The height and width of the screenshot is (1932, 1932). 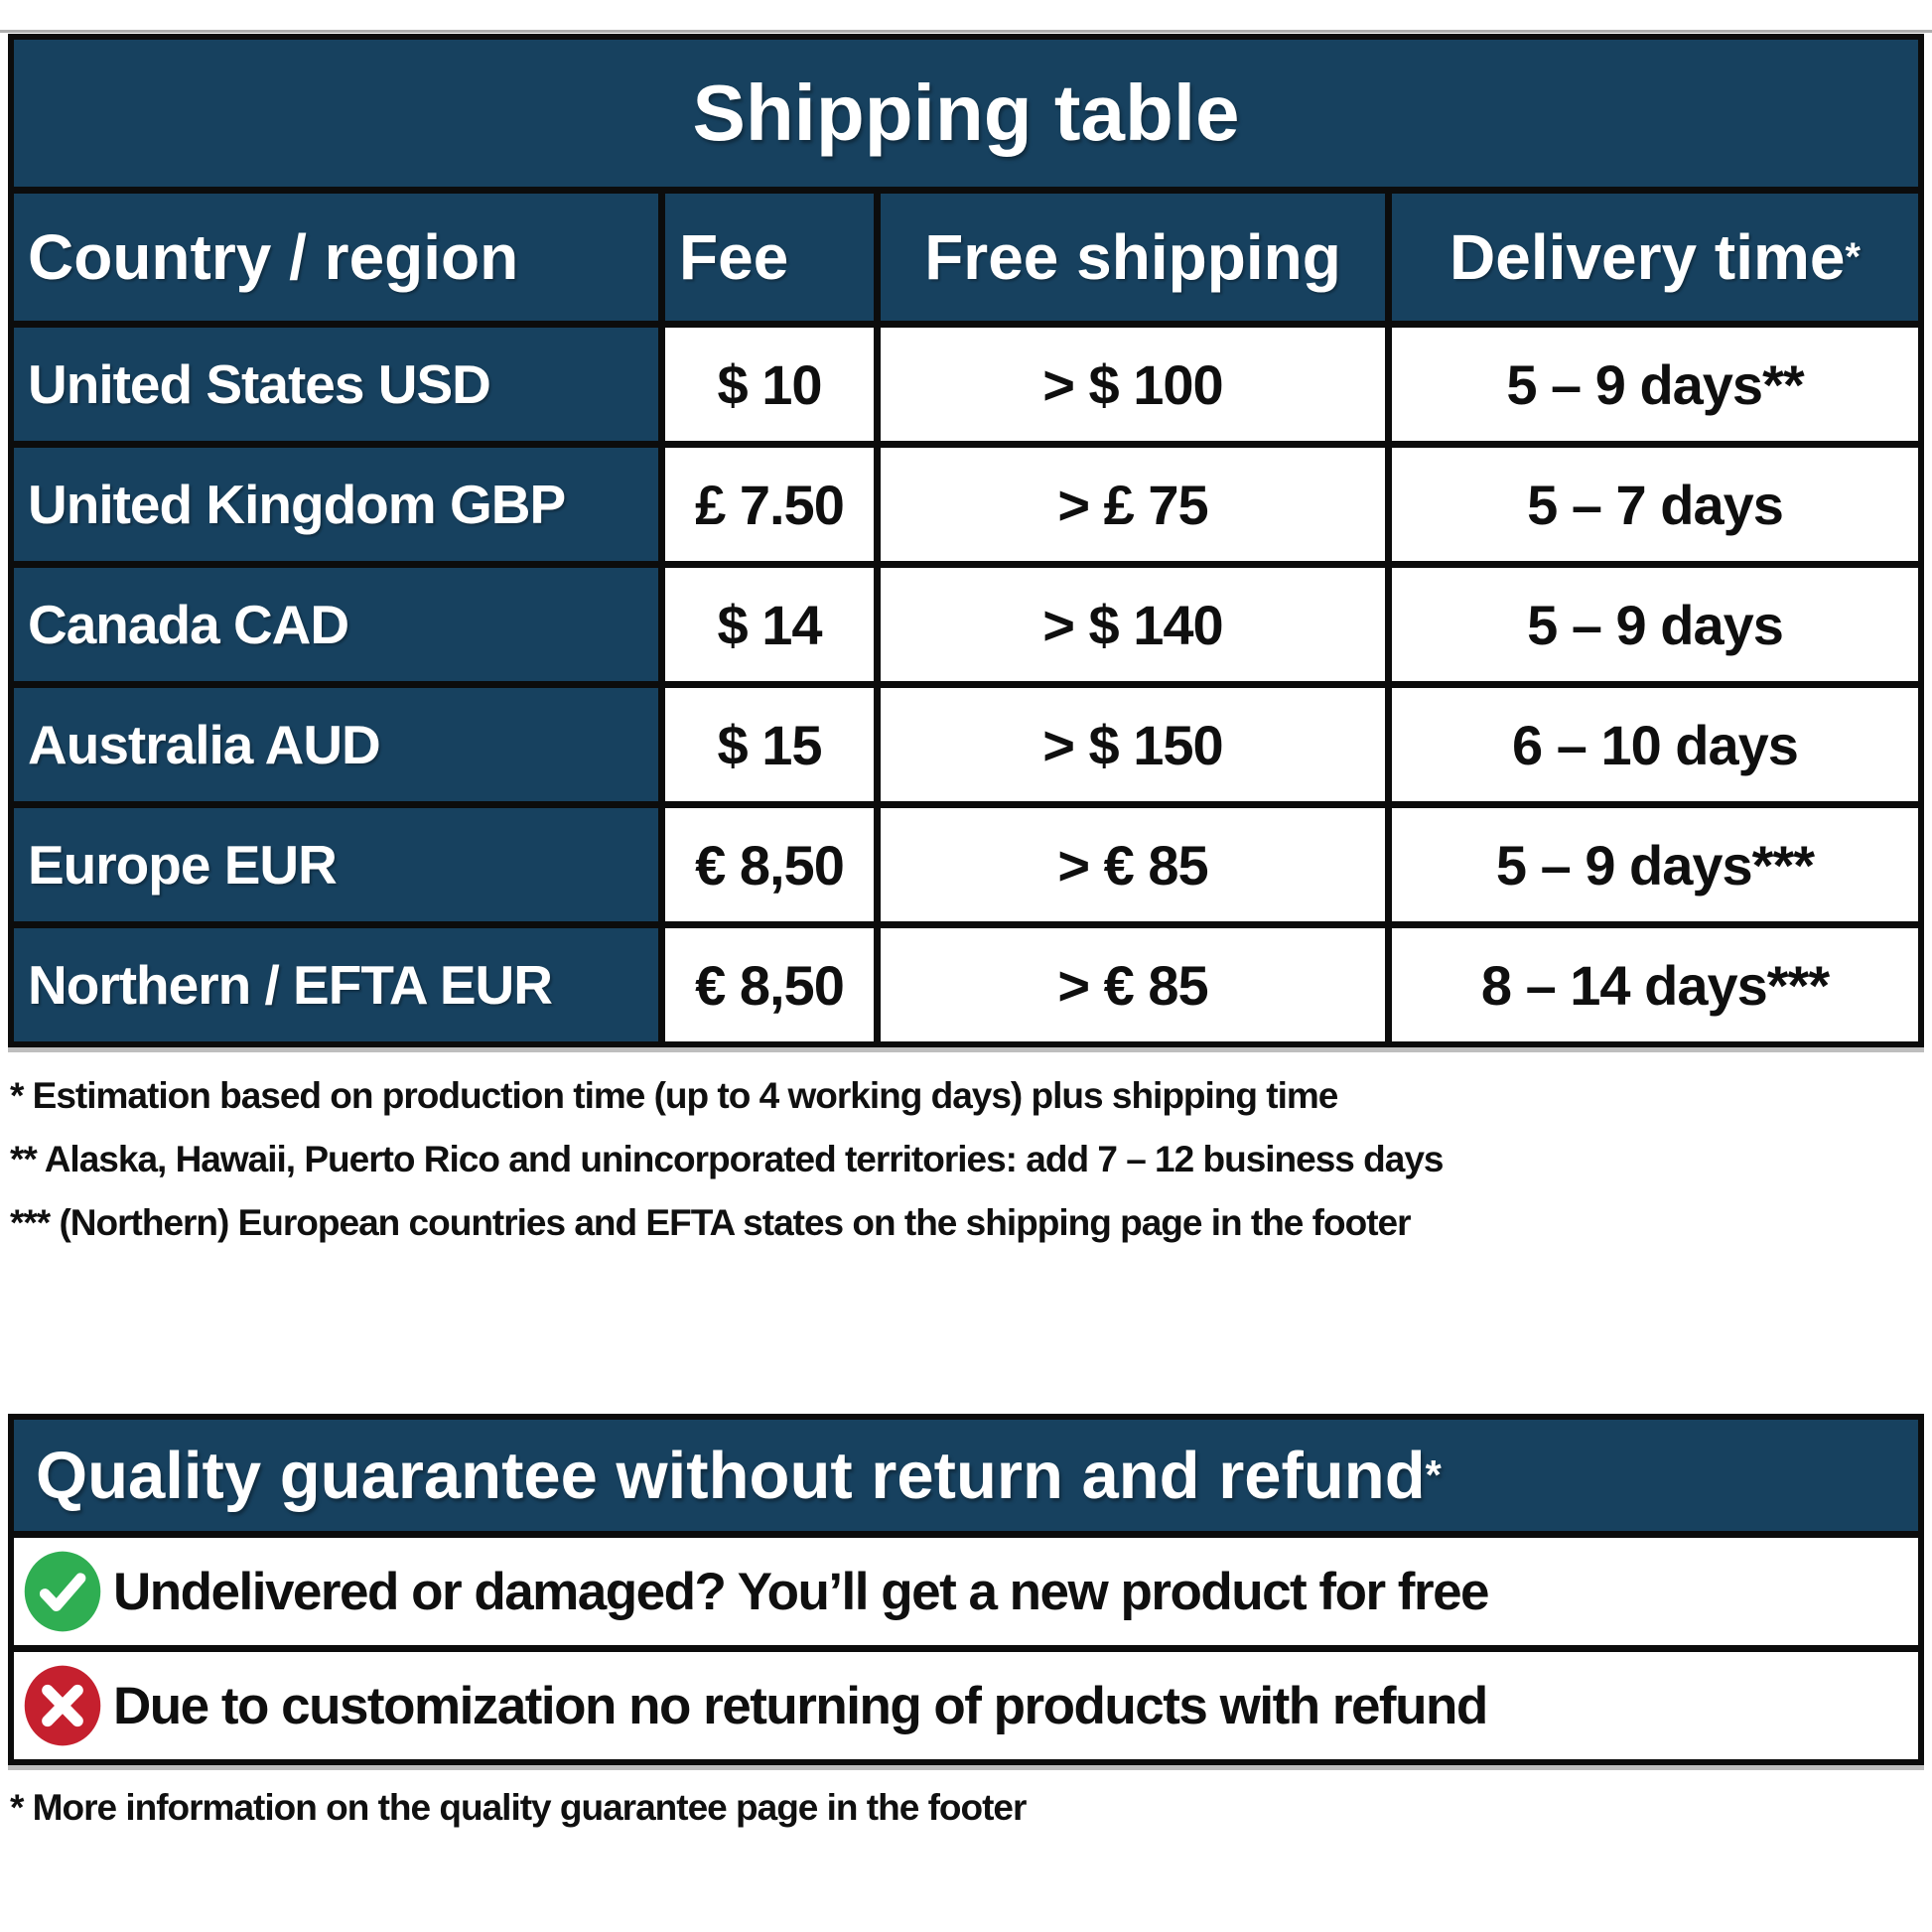 What do you see at coordinates (769, 505) in the screenshot?
I see `fee-cell: £ 7.50` at bounding box center [769, 505].